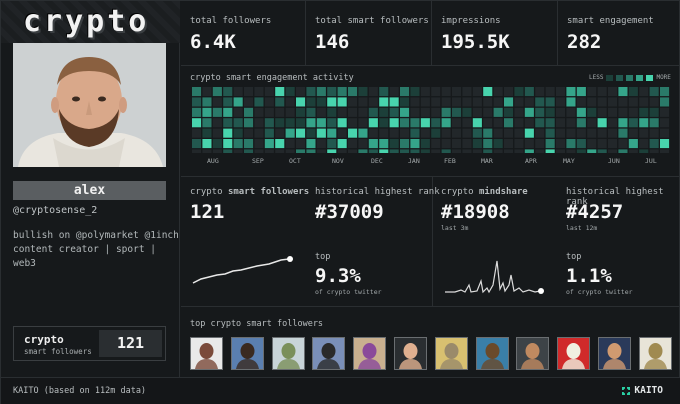  Describe the element at coordinates (55, 210) in the screenshot. I see `profile-handle: @cryptosense_2` at that location.